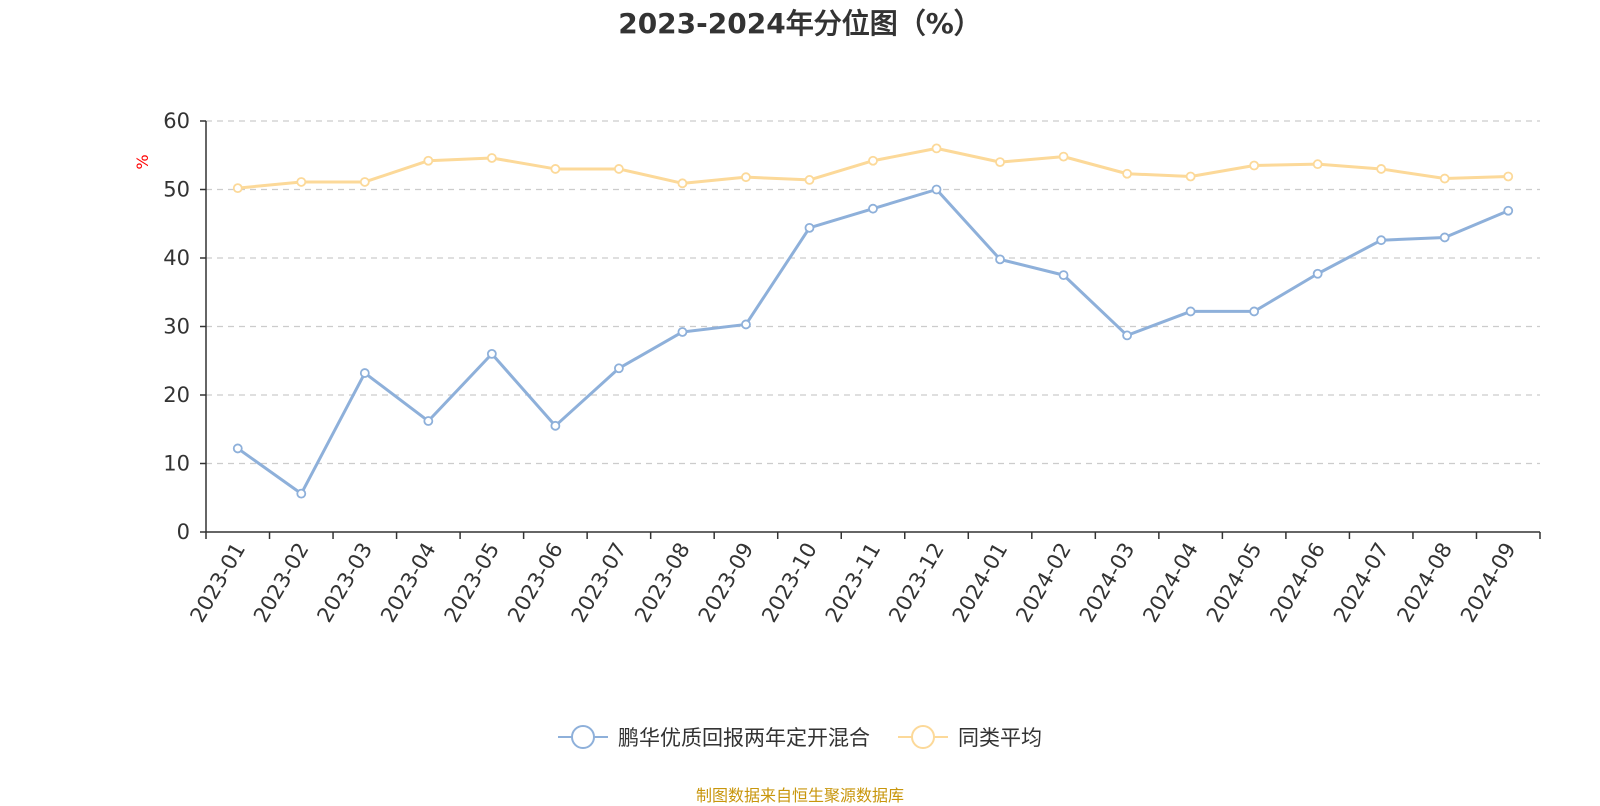  Describe the element at coordinates (726, 583) in the screenshot. I see `x-tick-label: 2023-09` at that location.